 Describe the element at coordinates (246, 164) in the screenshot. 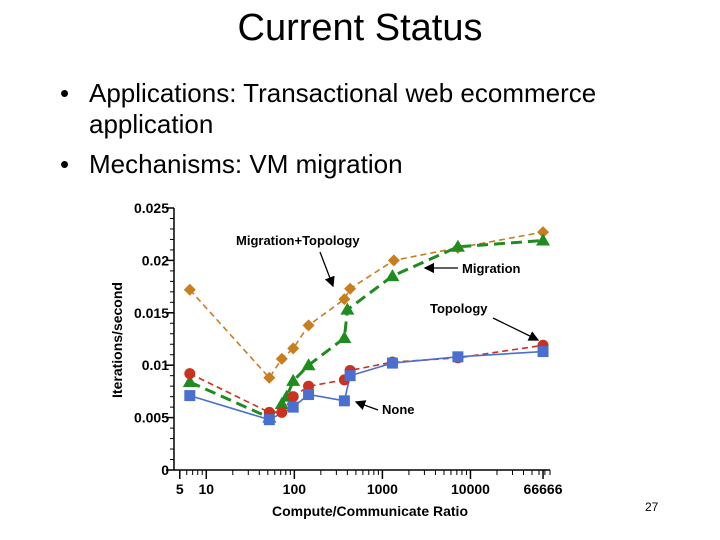

I see `bullet-text: Mechanisms: VM migration` at that location.